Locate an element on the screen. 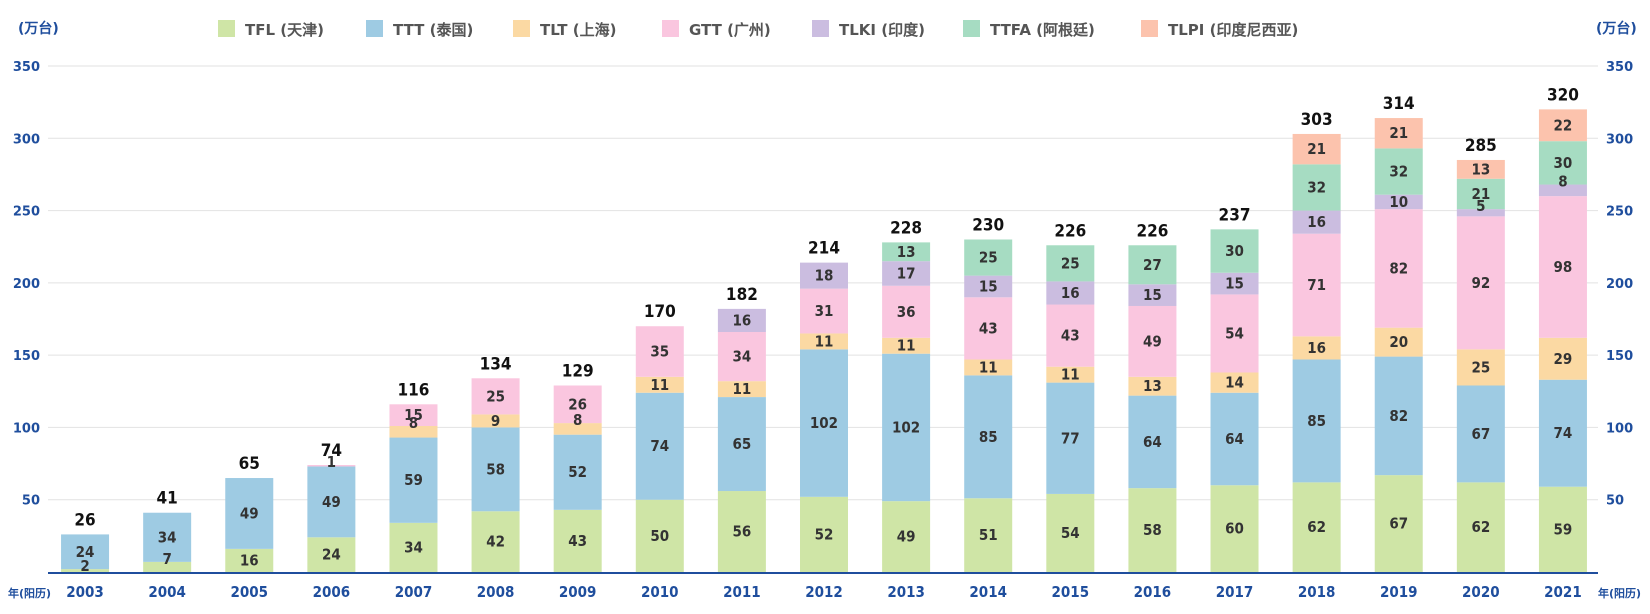  segment-value-label: 13 is located at coordinates (906, 252).